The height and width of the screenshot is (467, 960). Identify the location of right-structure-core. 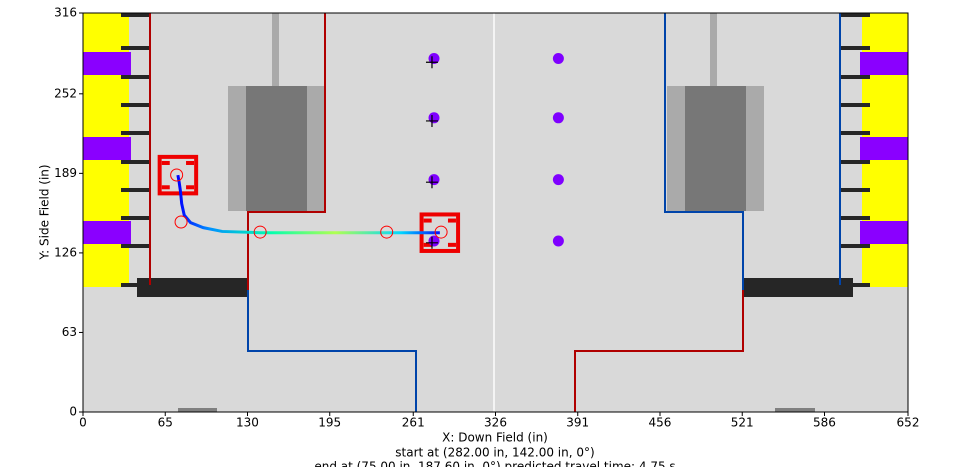
(715, 148).